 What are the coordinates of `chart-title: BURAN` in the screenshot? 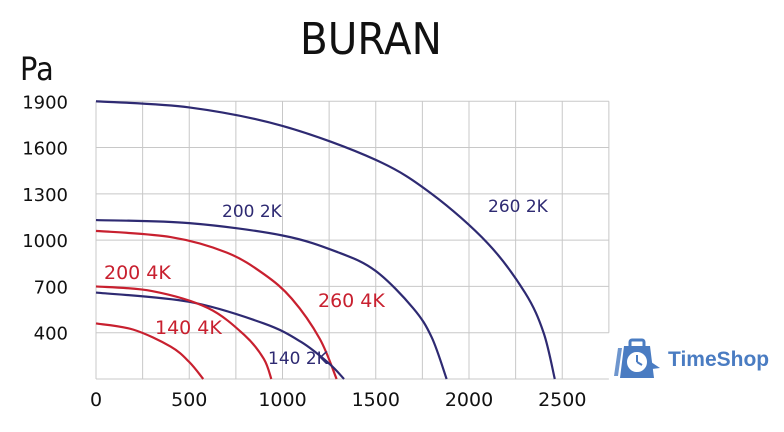 It's located at (371, 39).